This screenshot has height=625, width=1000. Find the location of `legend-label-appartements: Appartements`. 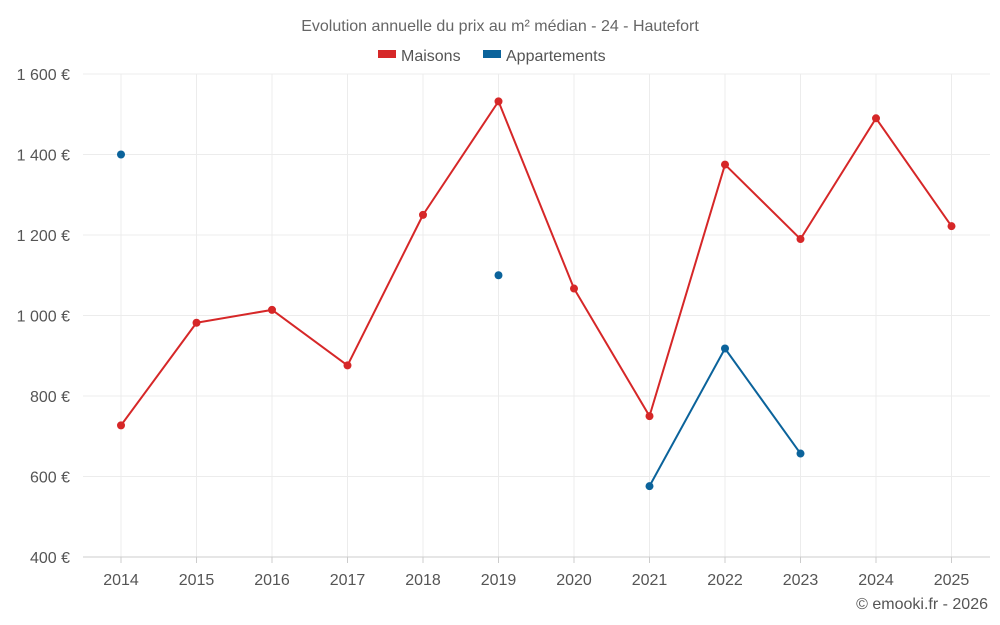

legend-label-appartements: Appartements is located at coordinates (556, 56).